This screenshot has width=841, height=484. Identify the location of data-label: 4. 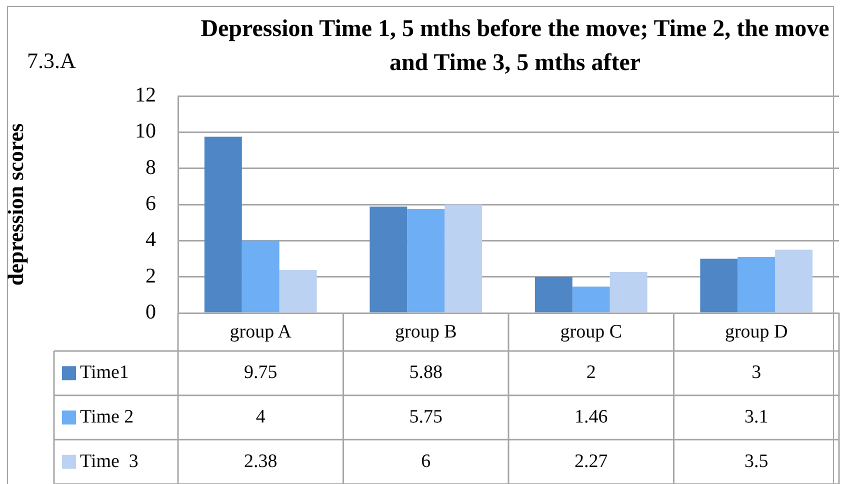
(261, 417).